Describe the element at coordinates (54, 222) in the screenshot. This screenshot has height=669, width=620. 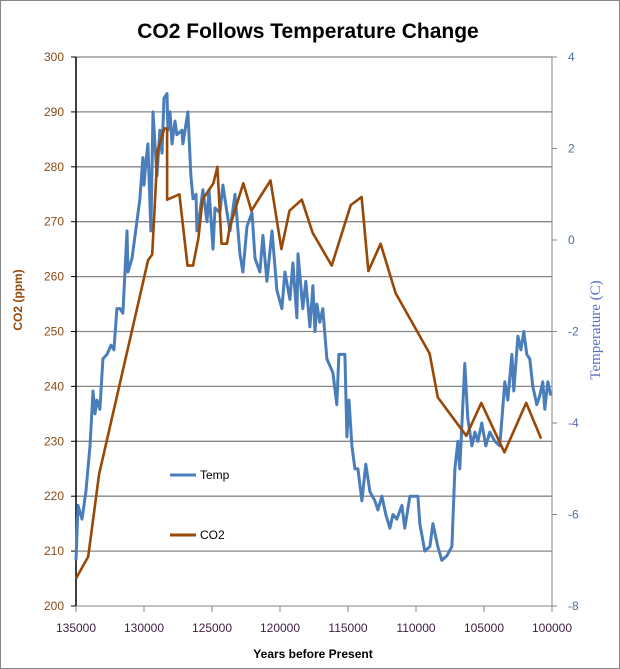
I see `y-tick-label: 270` at that location.